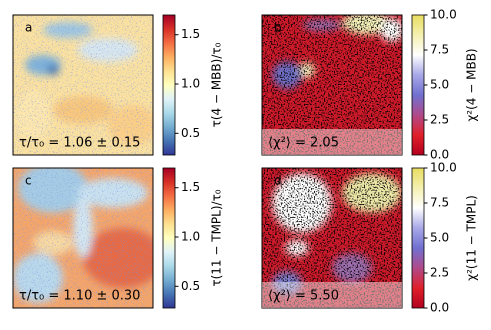  I want to click on colorbar-label: χ²(4 − MBB), so click(472, 84).